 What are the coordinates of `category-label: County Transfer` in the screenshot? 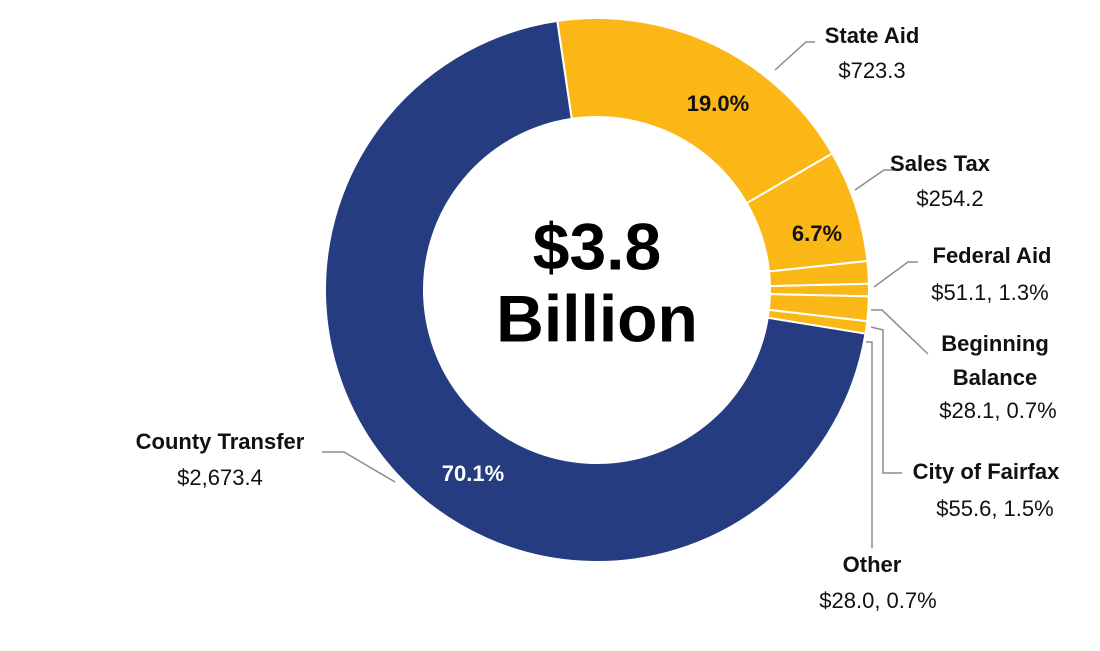 It's located at (220, 441).